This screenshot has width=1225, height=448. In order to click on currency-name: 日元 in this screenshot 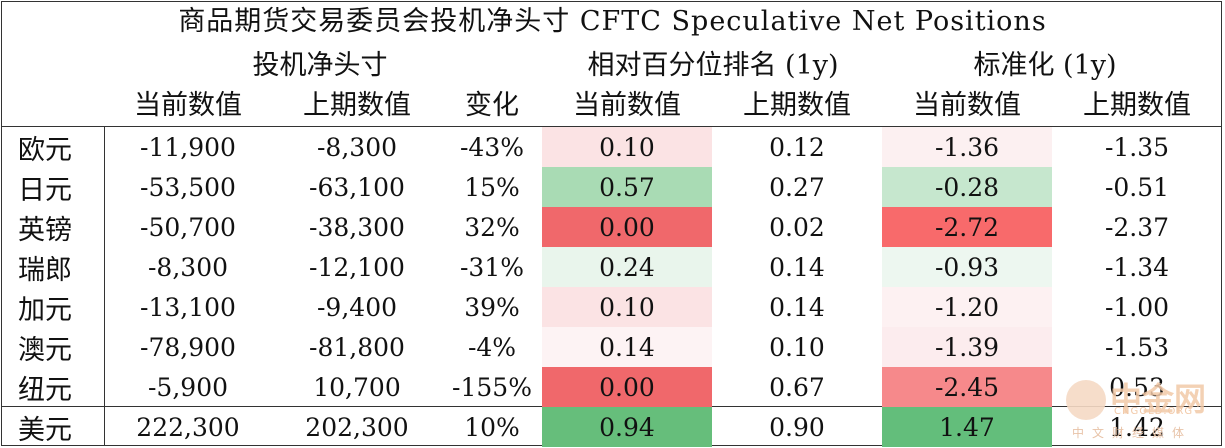, I will do `click(45, 190)`.